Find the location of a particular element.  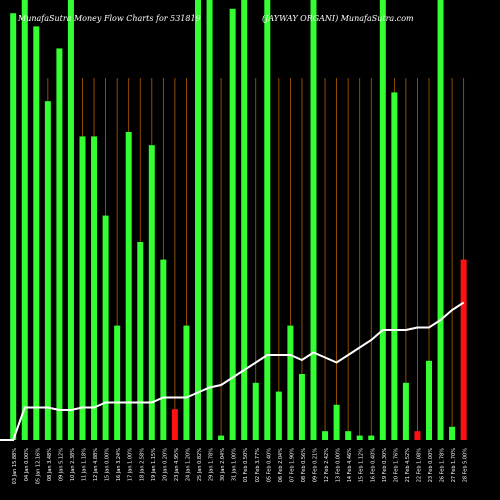

x-tick-label: 20 Feb 1.76% is located at coordinates (396, 465).